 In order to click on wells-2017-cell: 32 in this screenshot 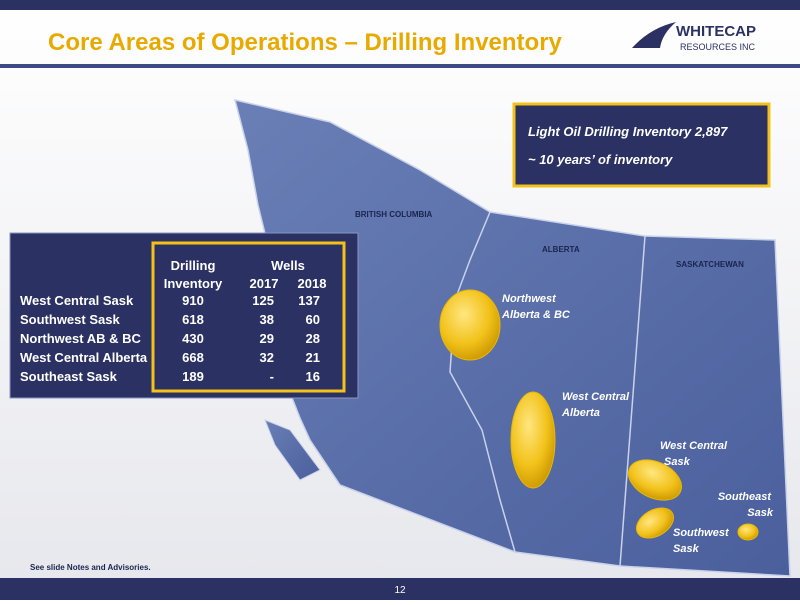, I will do `click(267, 357)`.